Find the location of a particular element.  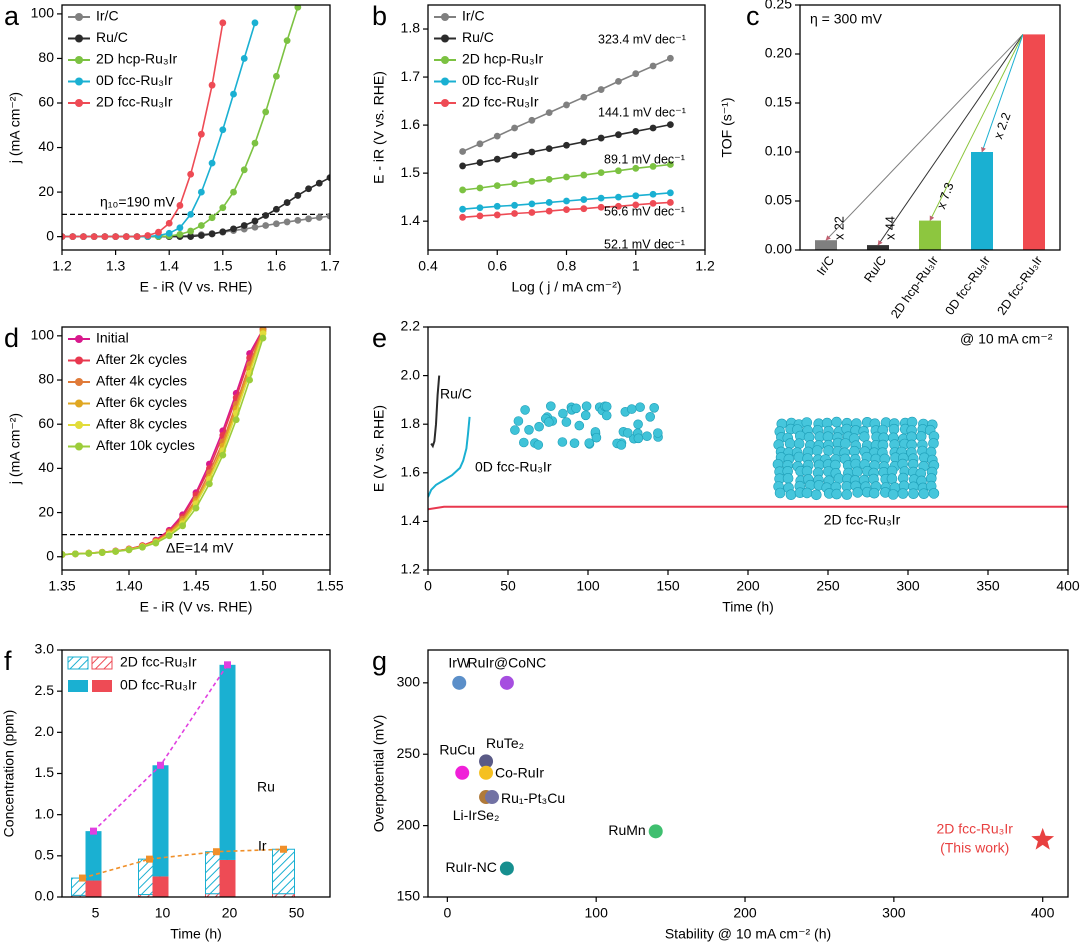

x-tick-label: Ir/C is located at coordinates (825, 266).